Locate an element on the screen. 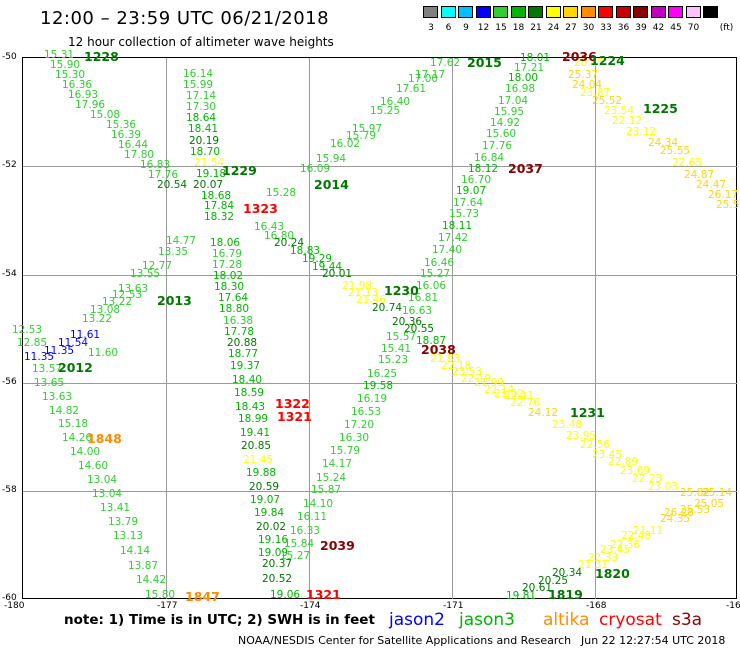  wave-height-value: 24.87 is located at coordinates (699, 175).